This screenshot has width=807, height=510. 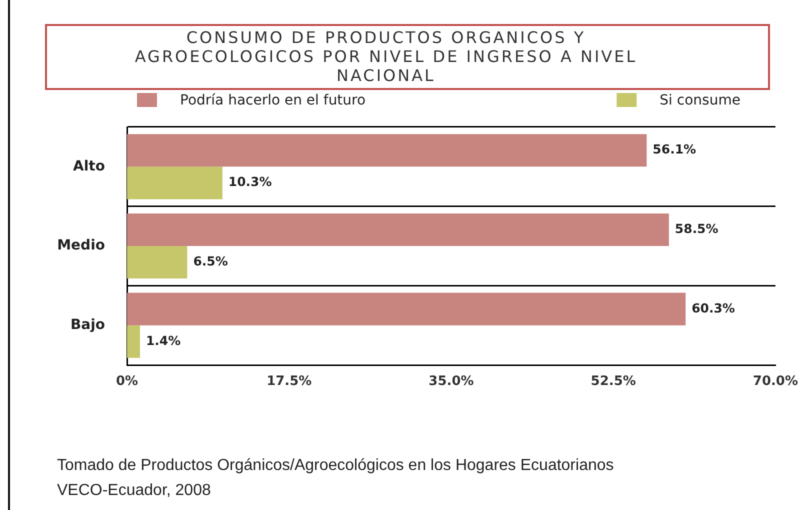 I want to click on data-label: 58.5%, so click(x=696, y=228).